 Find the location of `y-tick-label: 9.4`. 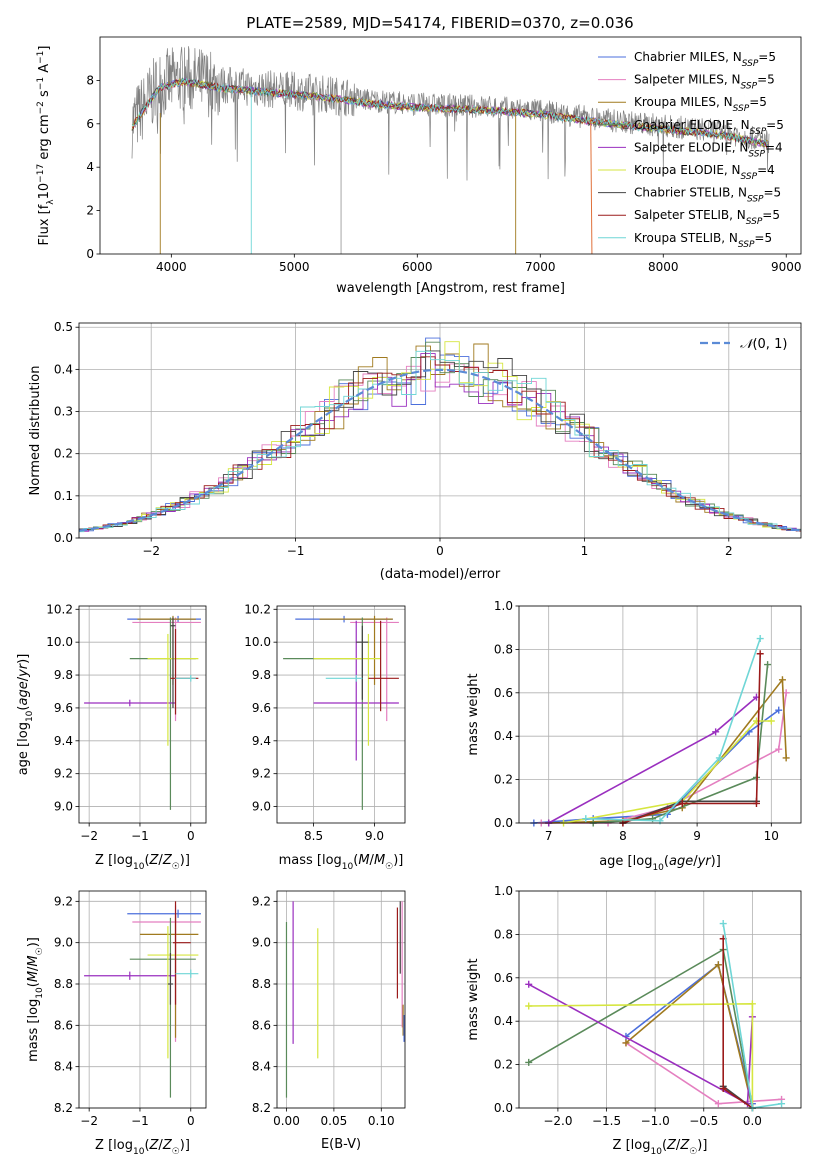

y-tick-label: 9.4 is located at coordinates (261, 741).